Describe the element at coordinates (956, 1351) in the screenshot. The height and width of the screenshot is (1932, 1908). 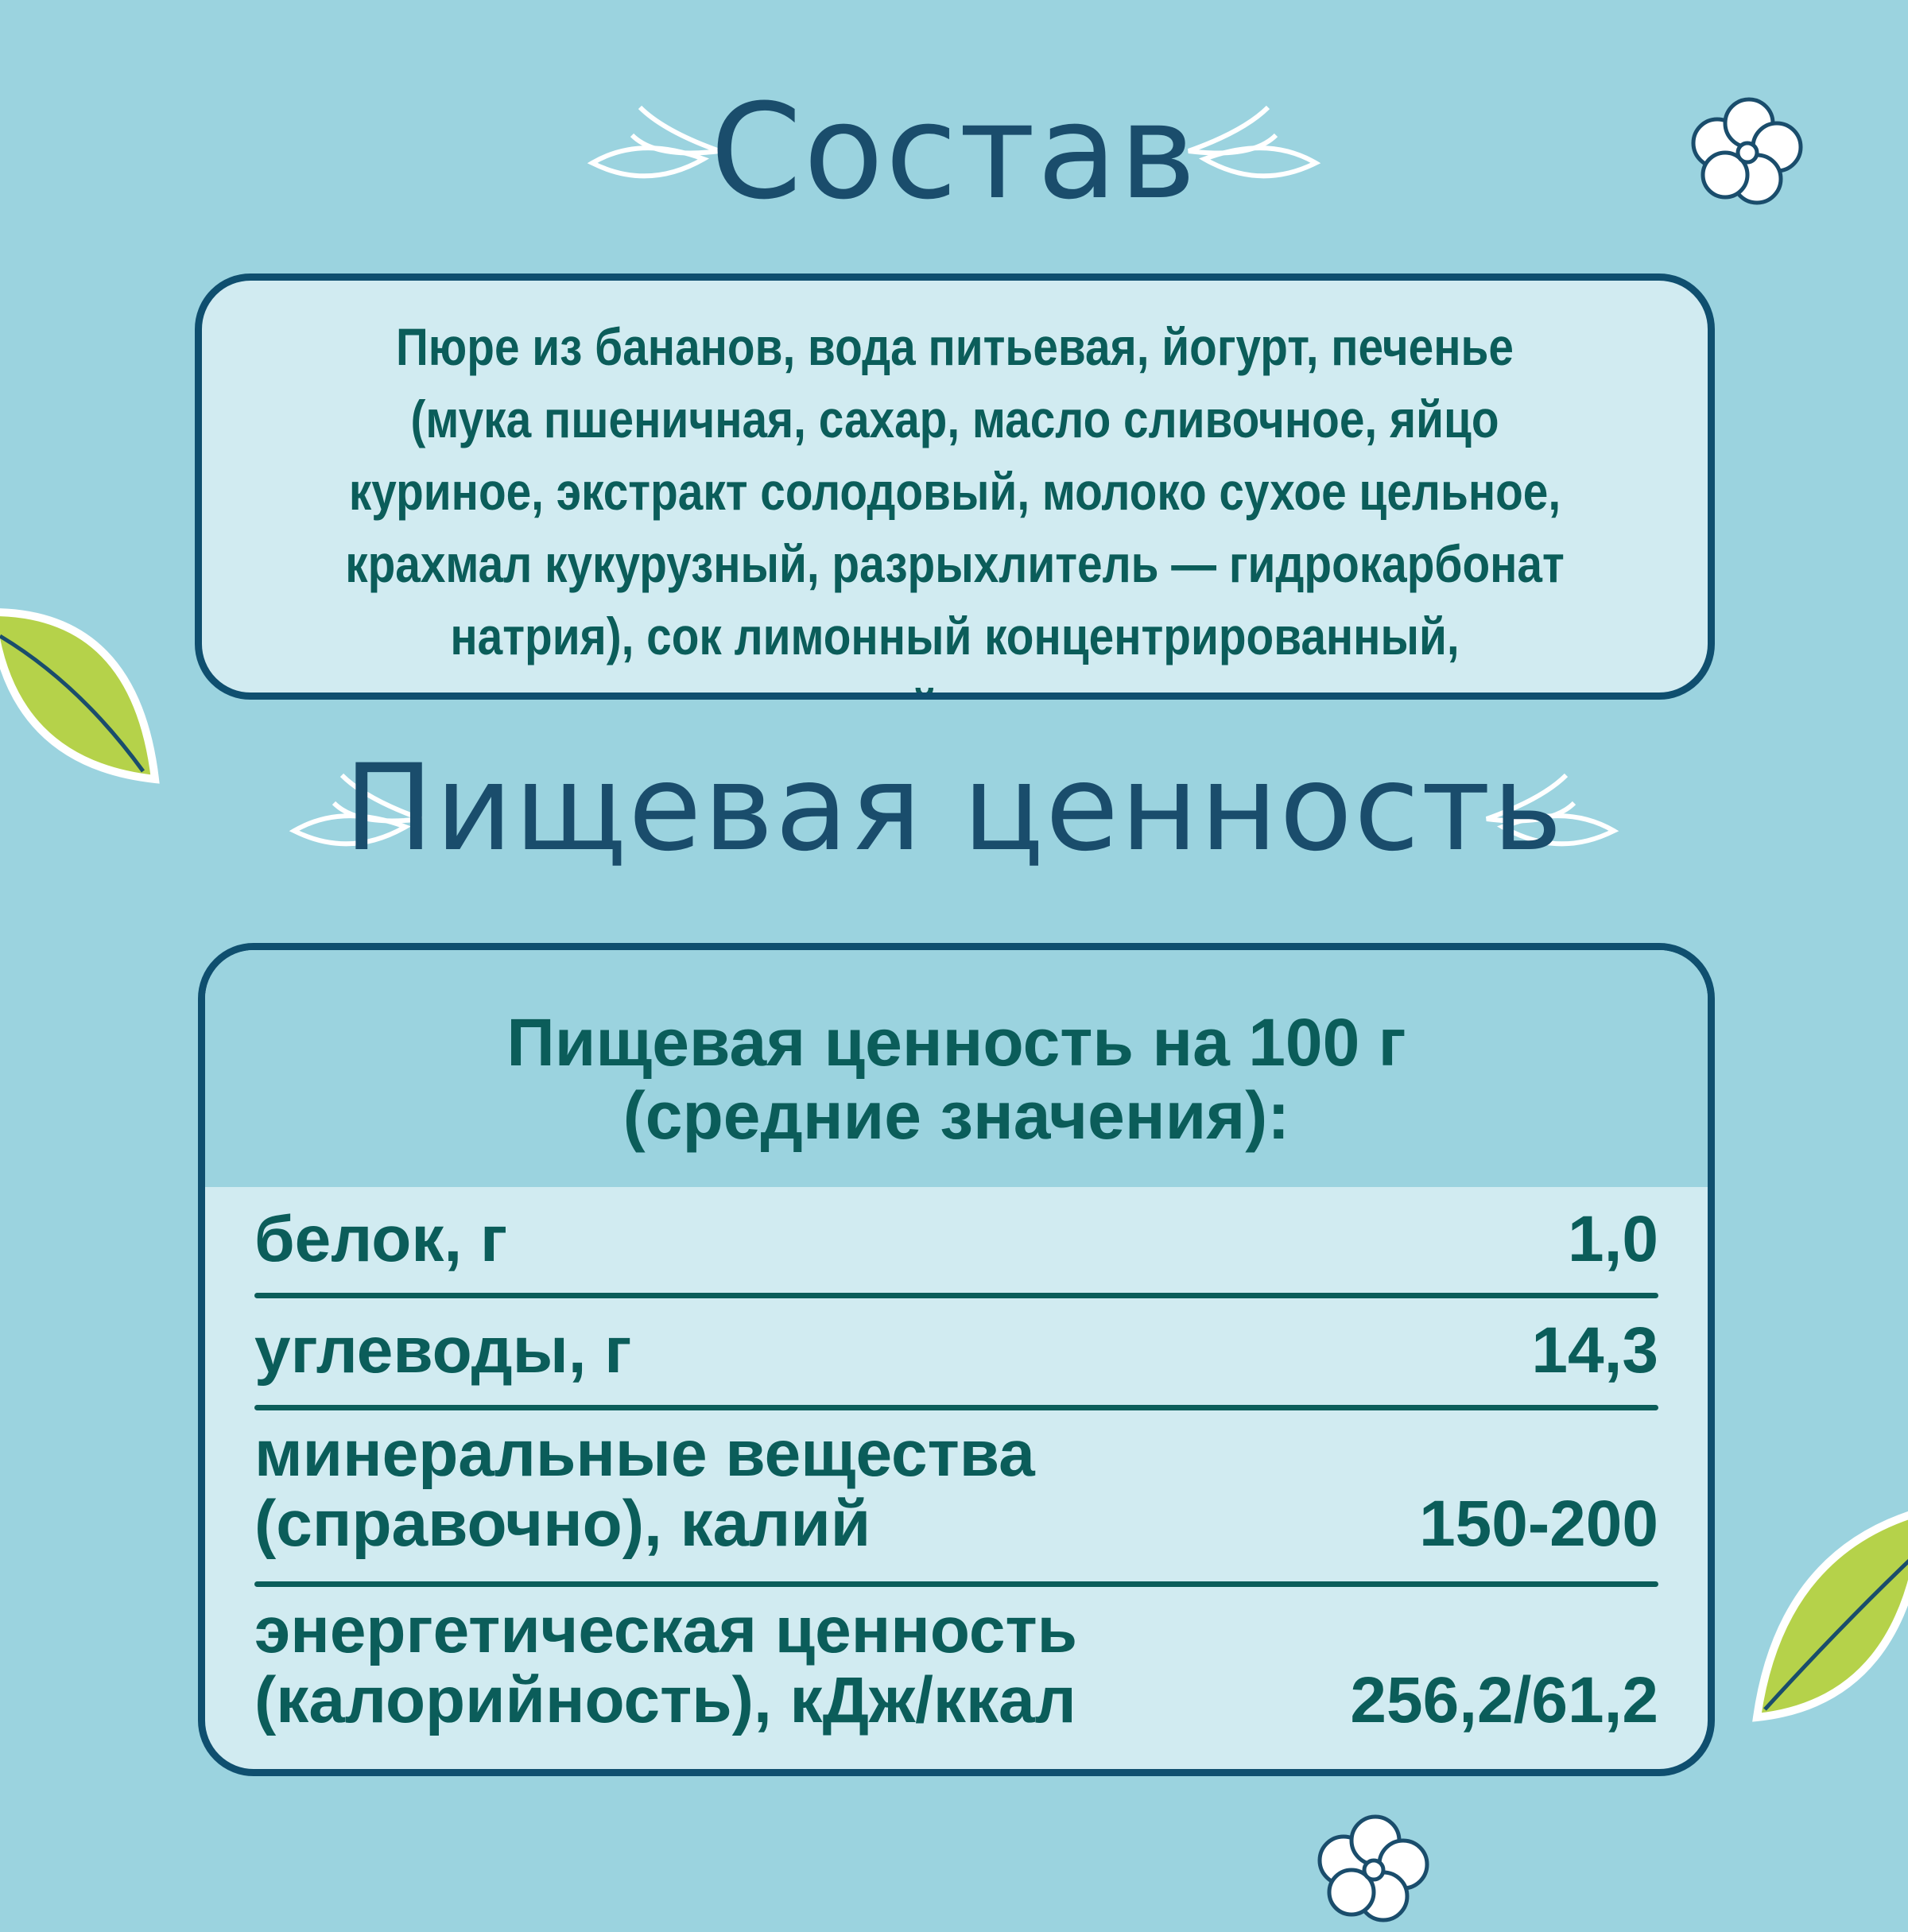
I see `table-row: углеводы, г 14,3` at that location.